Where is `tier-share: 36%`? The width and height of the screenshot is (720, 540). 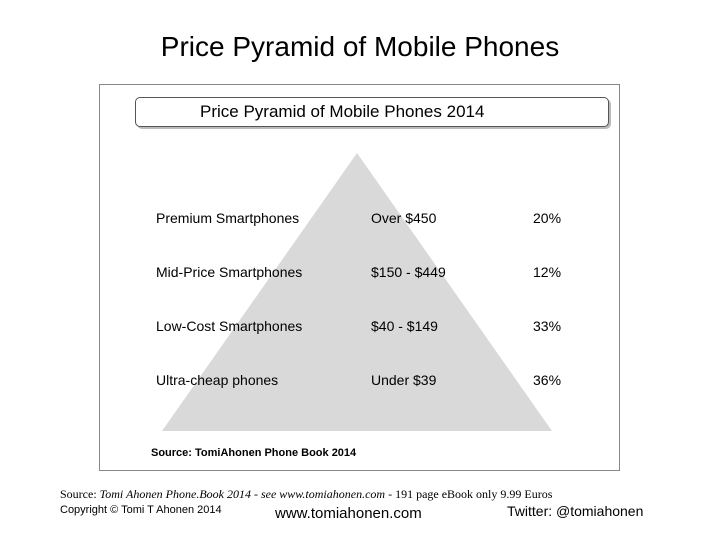
tier-share: 36% is located at coordinates (547, 380).